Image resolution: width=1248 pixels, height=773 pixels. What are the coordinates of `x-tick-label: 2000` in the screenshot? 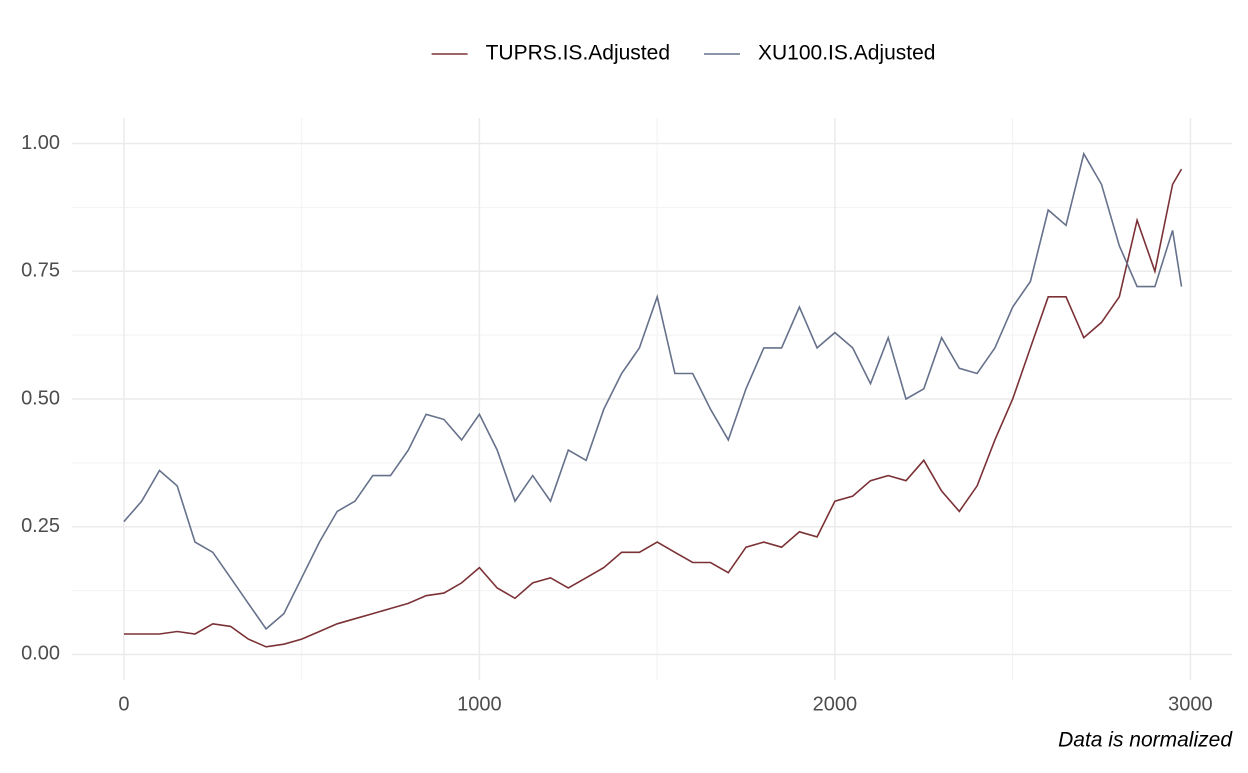 It's located at (835, 704).